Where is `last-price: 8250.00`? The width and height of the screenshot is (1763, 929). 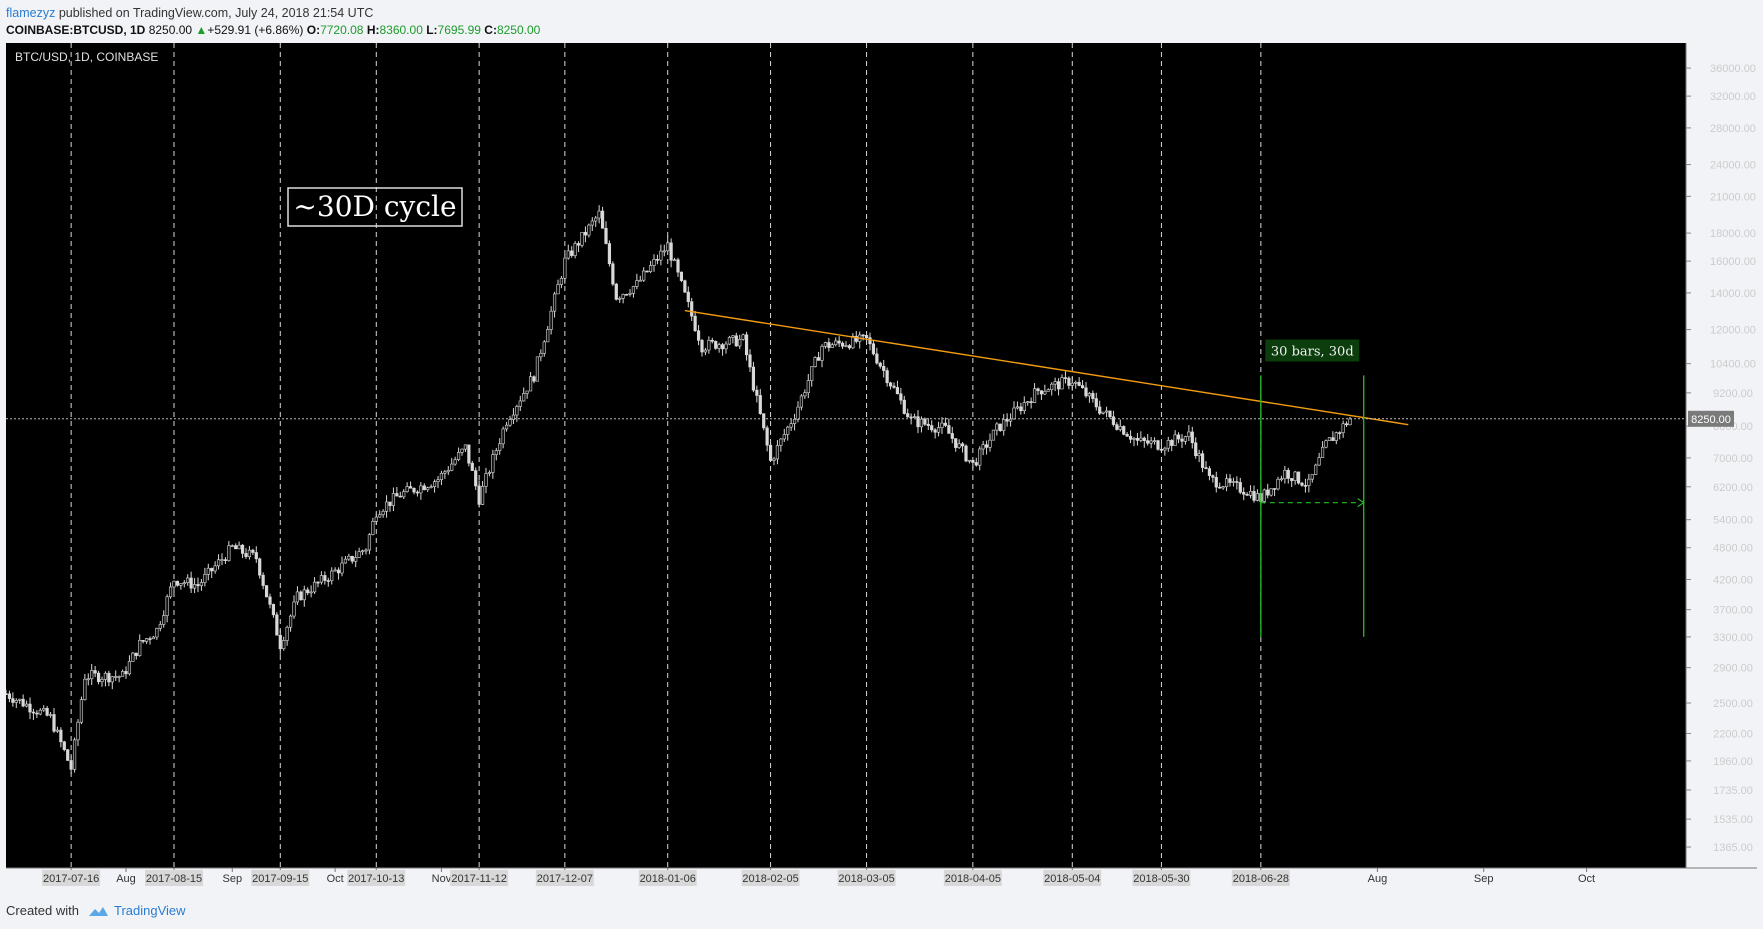
last-price: 8250.00 is located at coordinates (170, 30).